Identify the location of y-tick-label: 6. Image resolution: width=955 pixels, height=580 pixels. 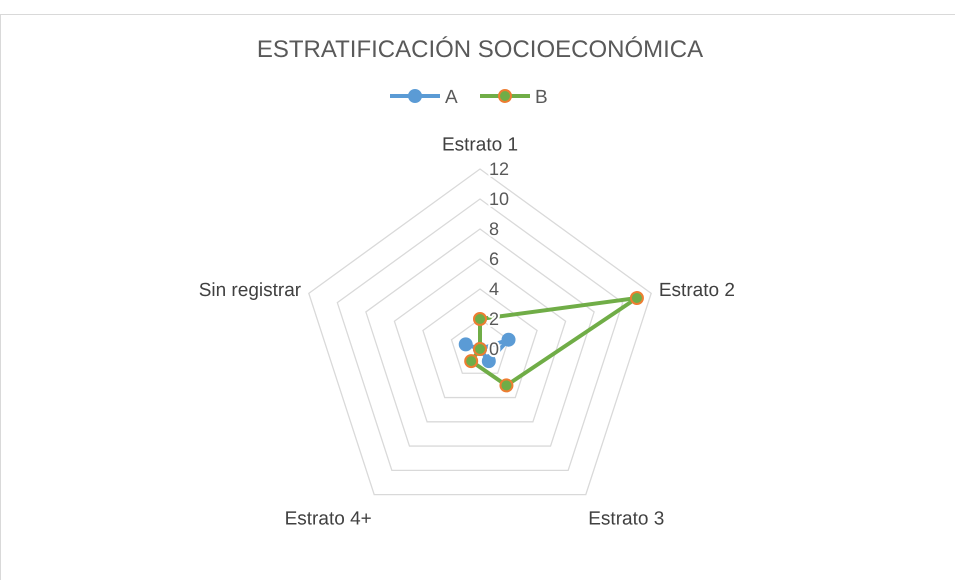
(494, 259).